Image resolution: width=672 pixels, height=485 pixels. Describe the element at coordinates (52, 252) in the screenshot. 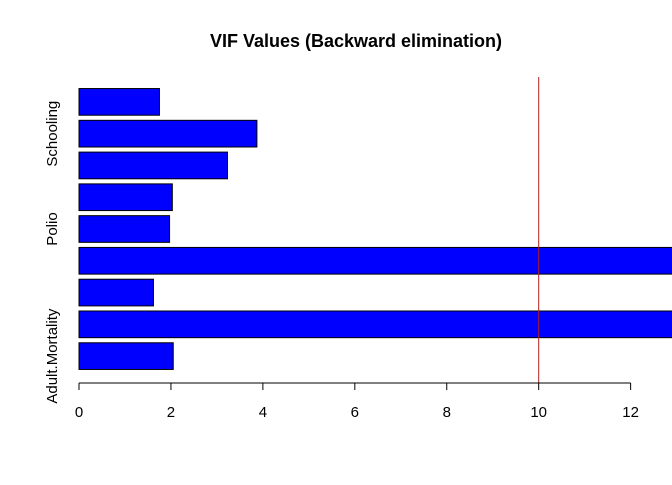

I see `y-axis-labels: Adult.Mortality Polio Schooling` at that location.